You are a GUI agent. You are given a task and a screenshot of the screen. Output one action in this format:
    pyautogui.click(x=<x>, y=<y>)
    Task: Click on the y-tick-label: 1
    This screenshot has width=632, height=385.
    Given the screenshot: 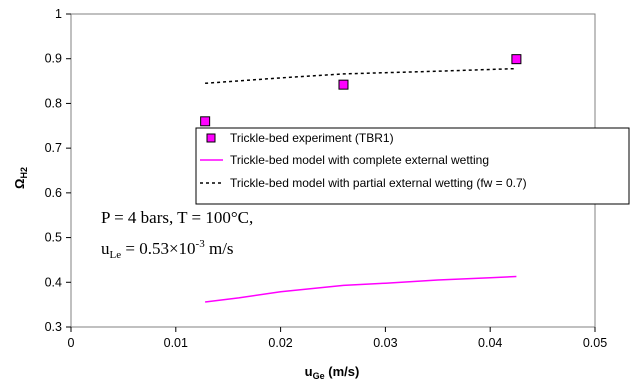 What is the action you would take?
    pyautogui.click(x=58, y=14)
    